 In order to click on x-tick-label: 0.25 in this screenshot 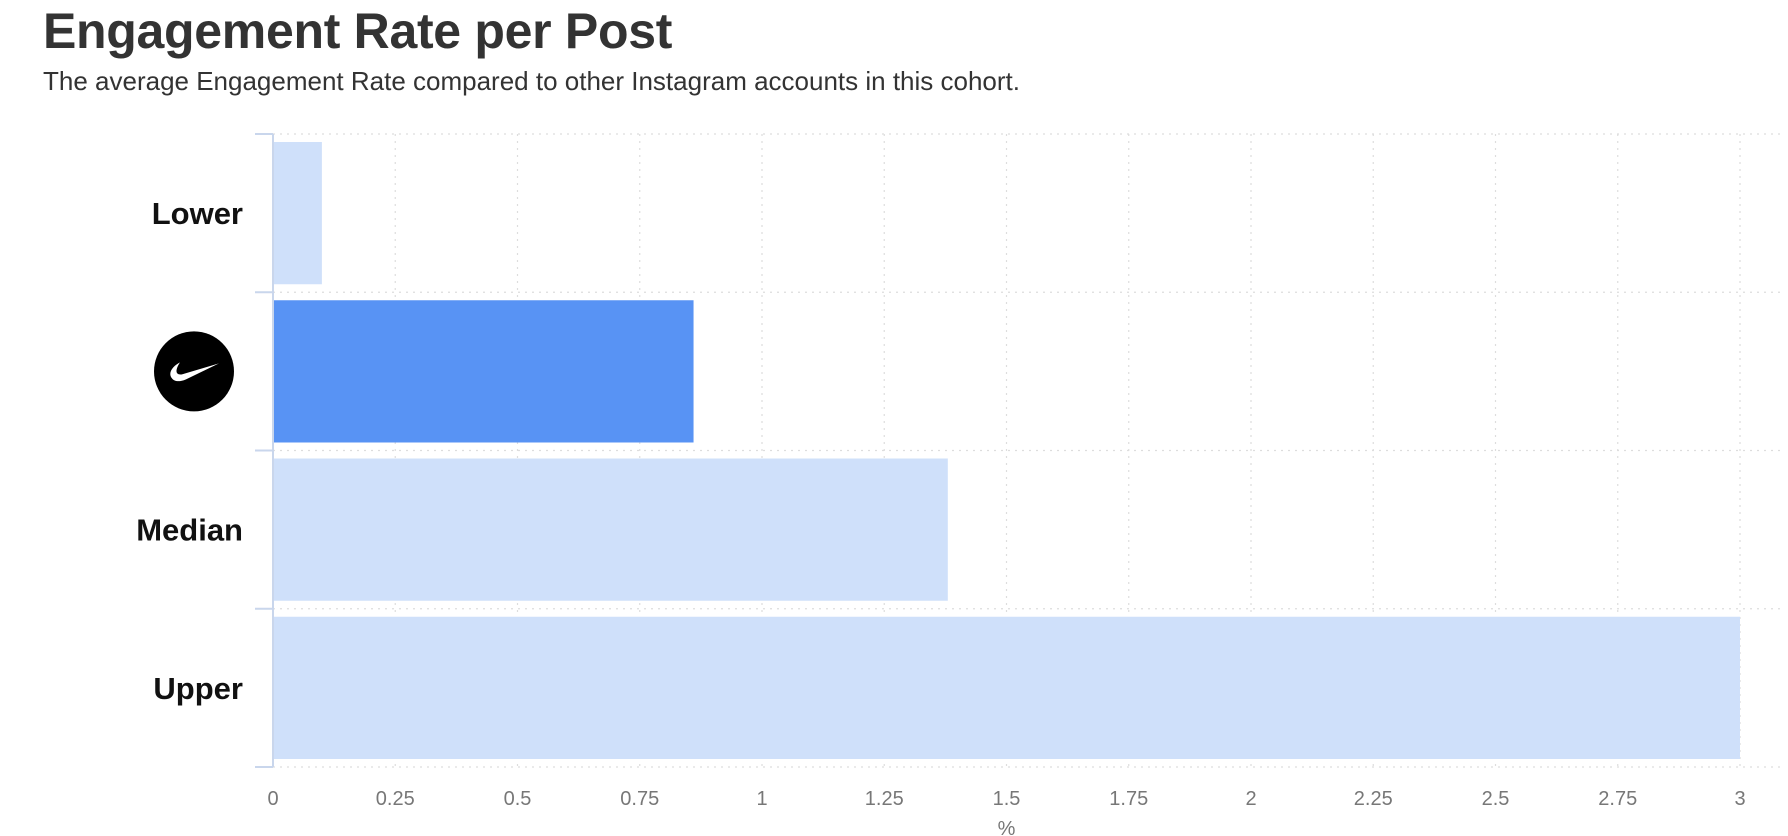, I will do `click(395, 799)`.